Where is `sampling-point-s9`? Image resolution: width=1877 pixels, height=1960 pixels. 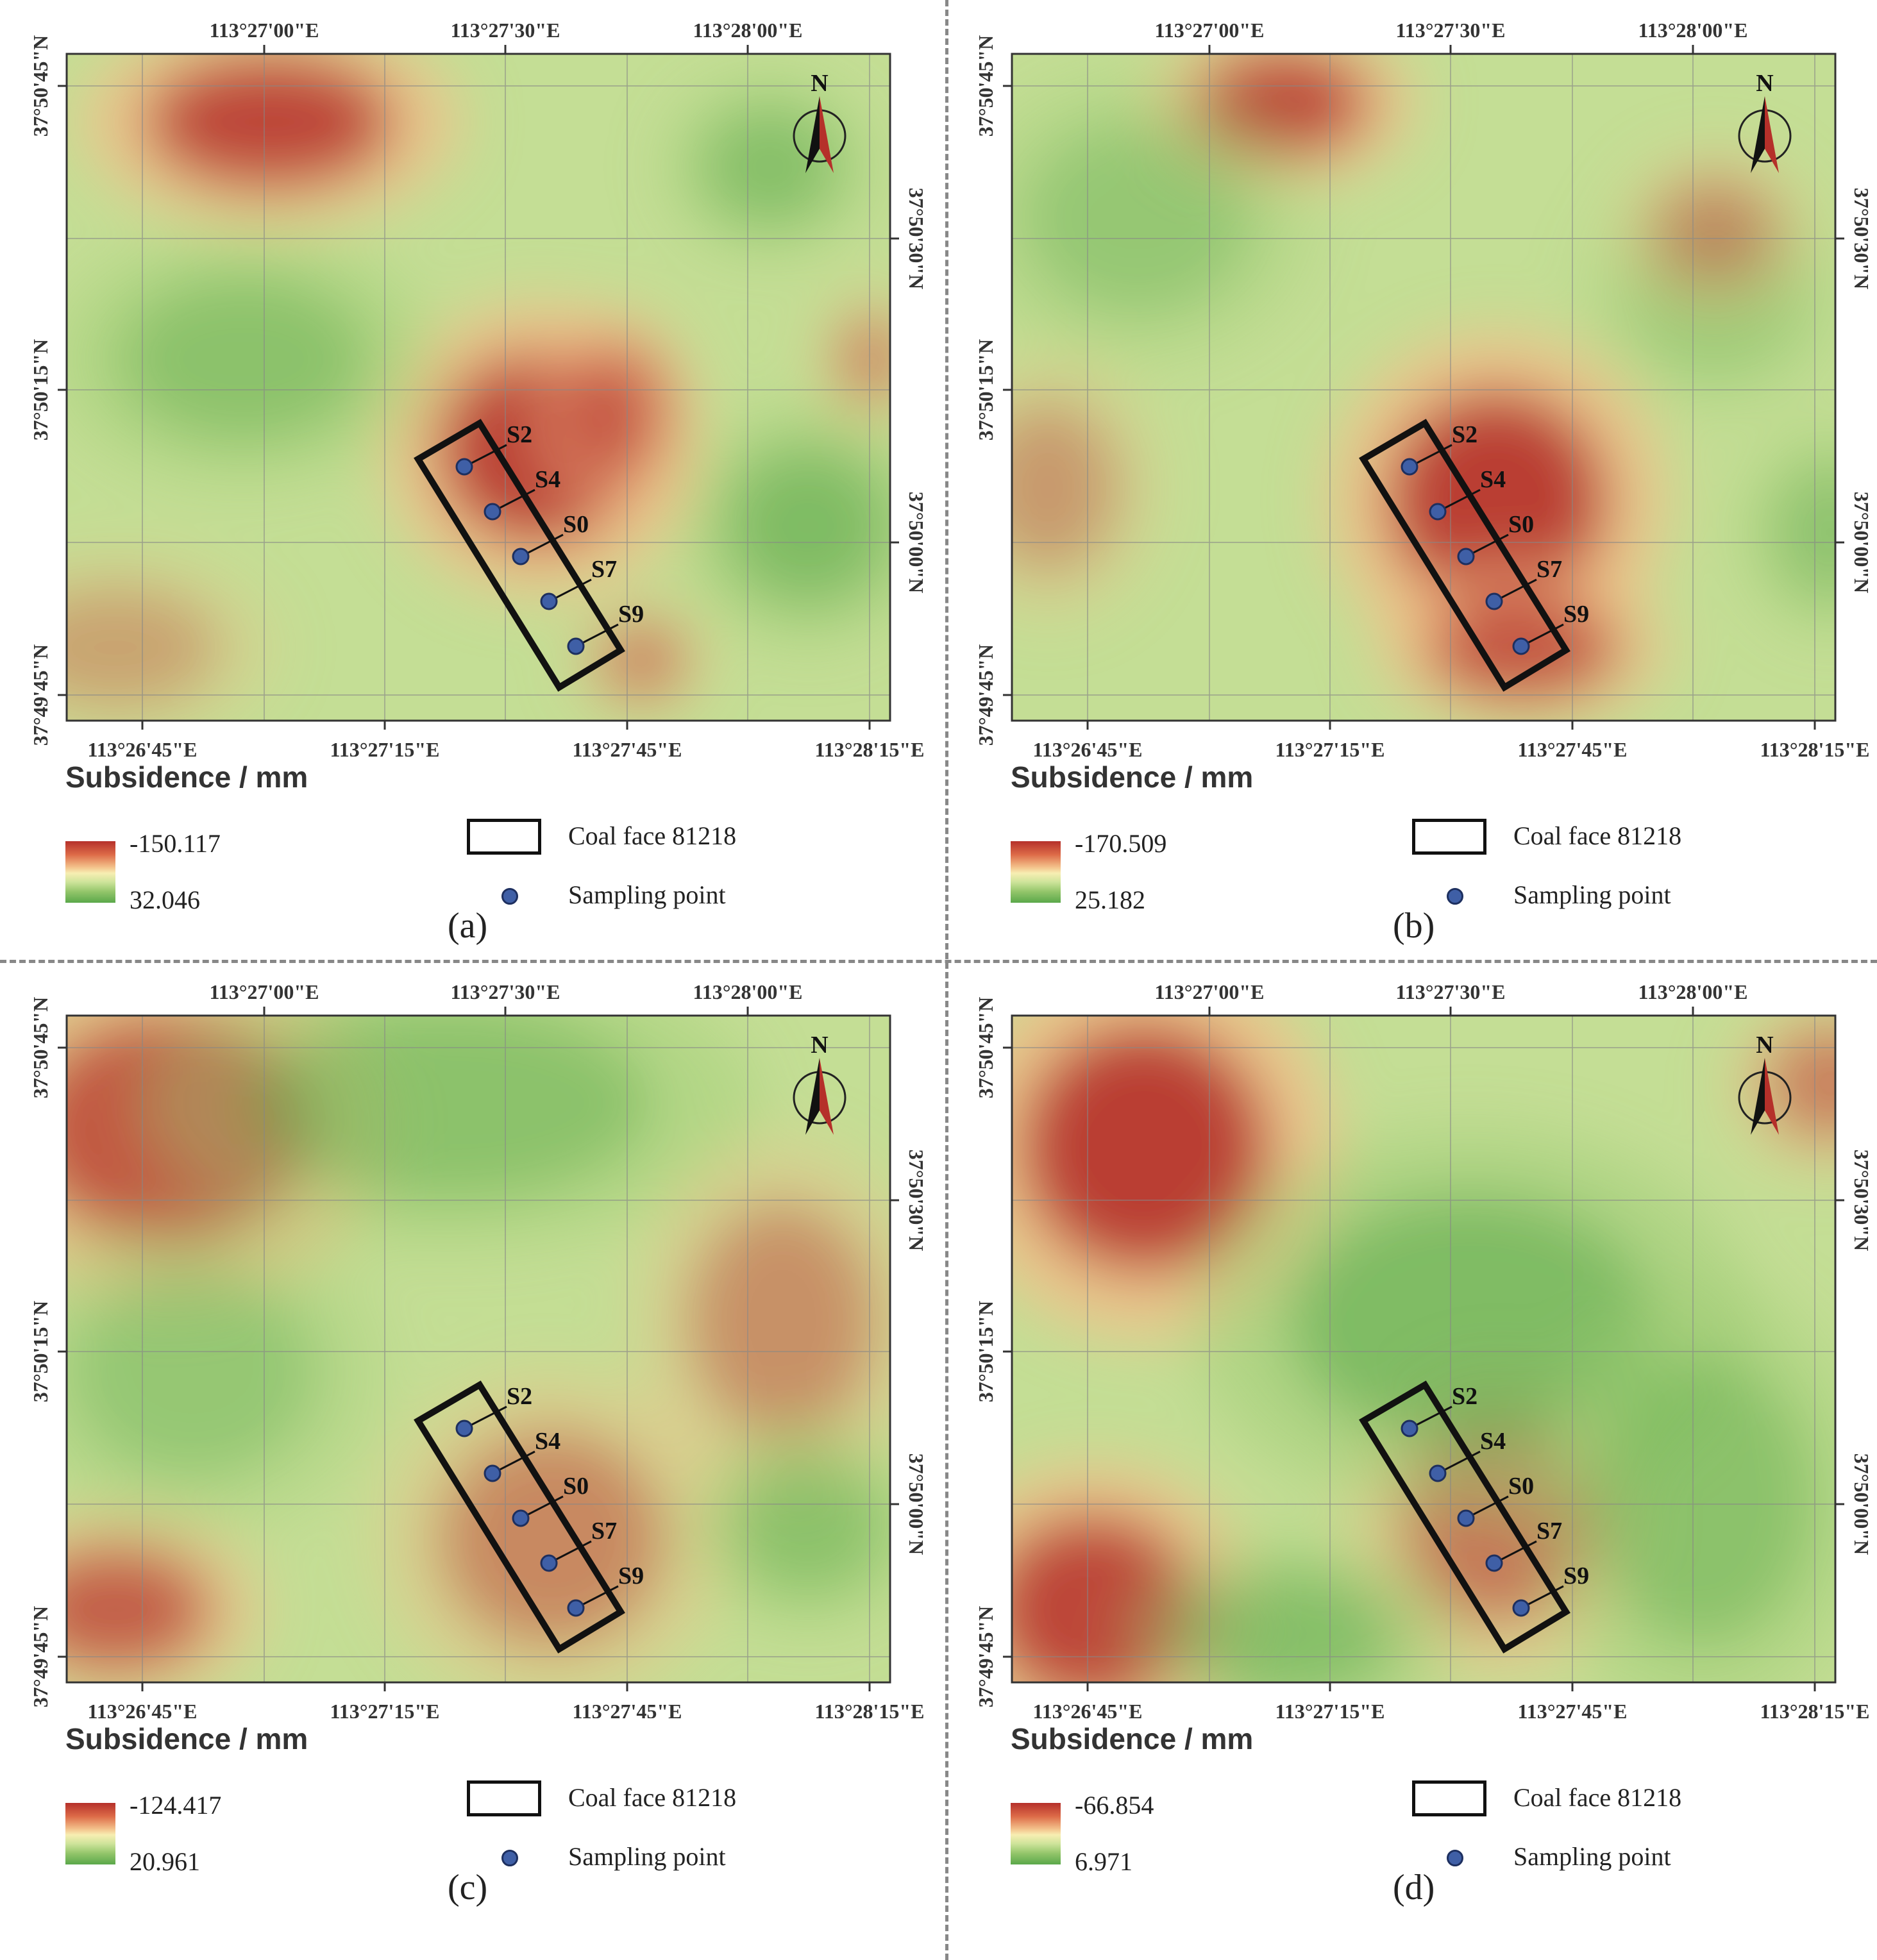
sampling-point-s9 is located at coordinates (1521, 646).